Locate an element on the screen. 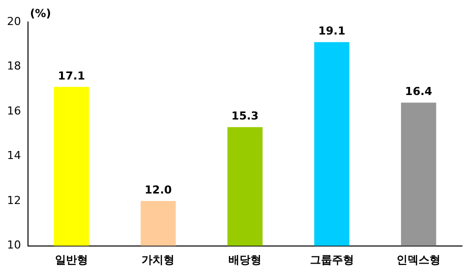 The height and width of the screenshot is (279, 466). x-tick-label: 배당형 is located at coordinates (245, 259).